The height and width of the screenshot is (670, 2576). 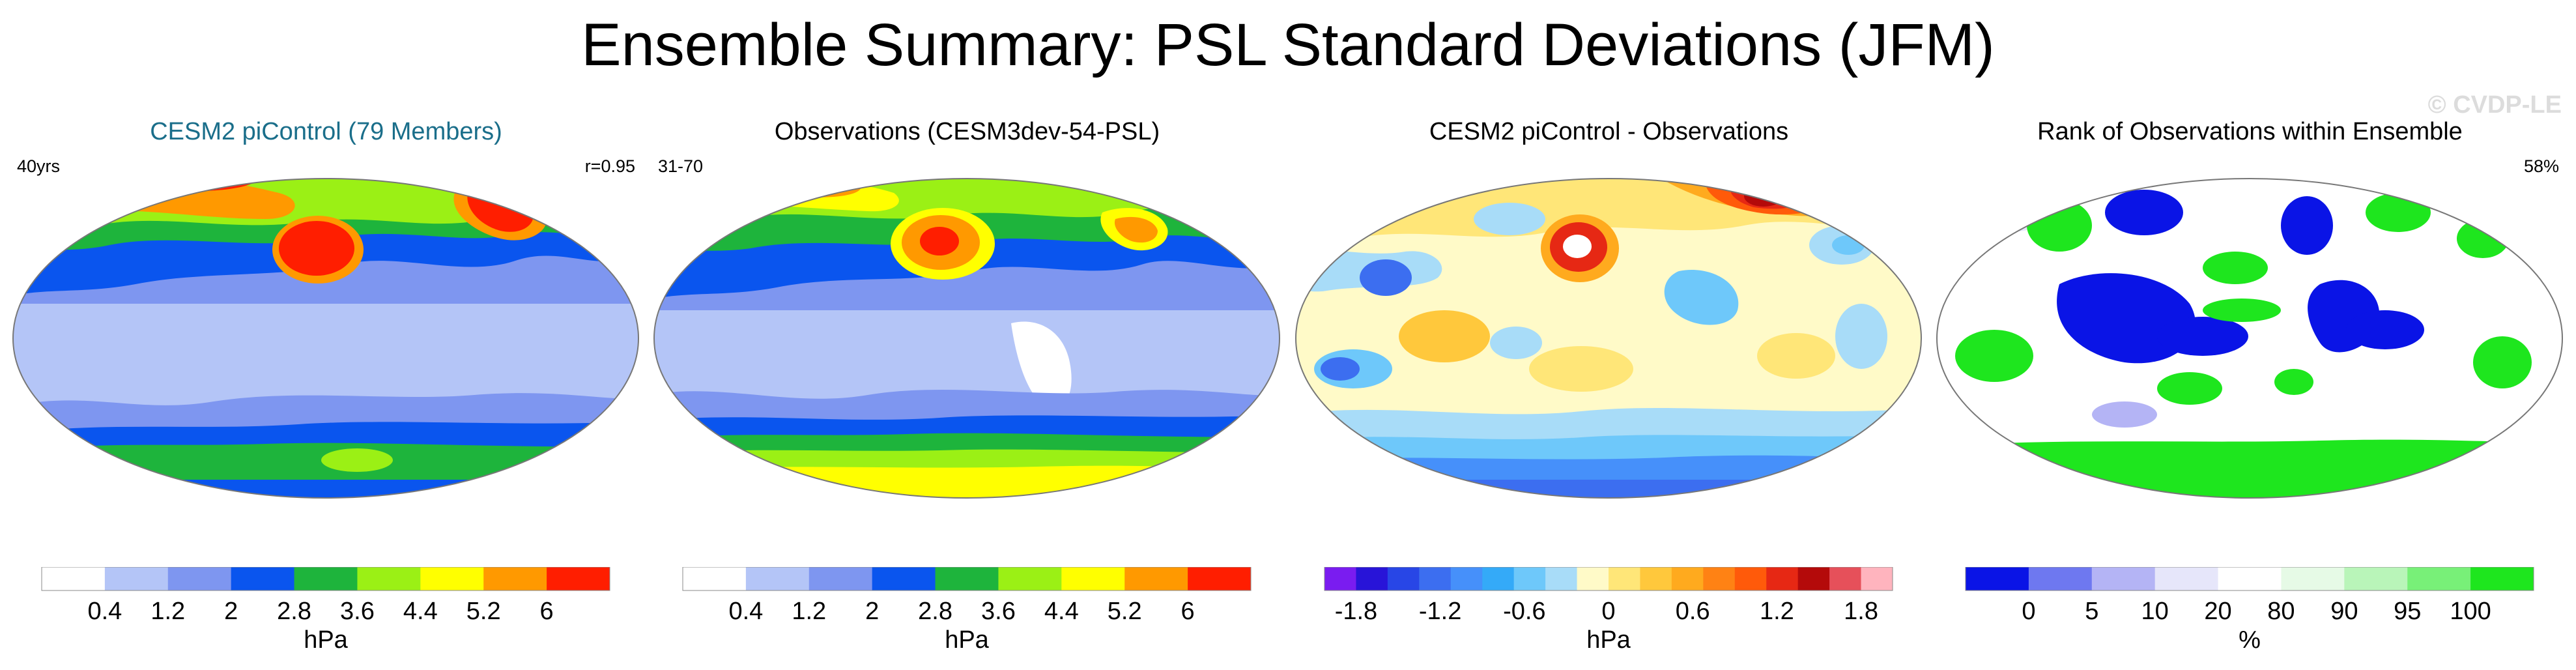 I want to click on colorbar-tick-label: 10, so click(x=2155, y=611).